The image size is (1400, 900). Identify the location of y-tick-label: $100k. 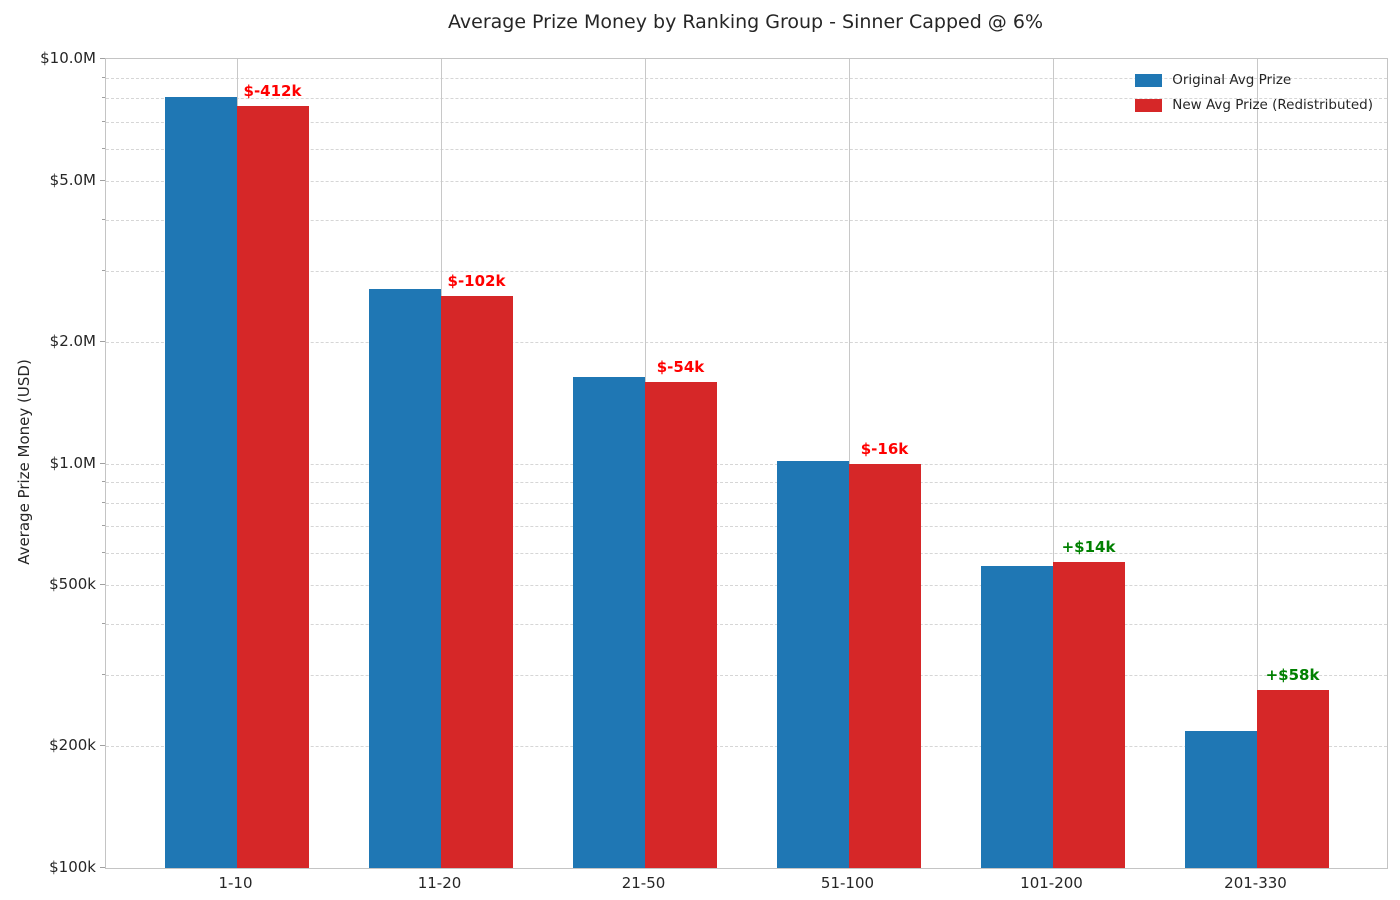
(72, 867).